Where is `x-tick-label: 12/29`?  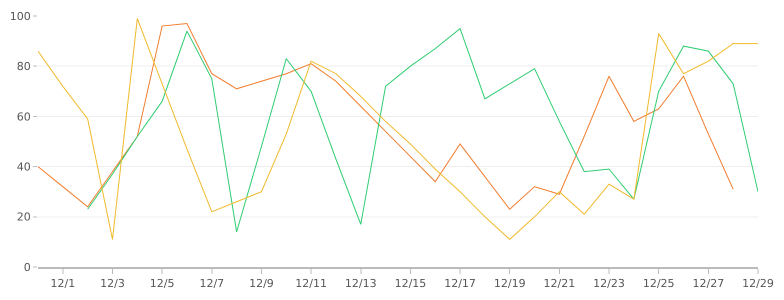
x-tick-label: 12/29 is located at coordinates (758, 283).